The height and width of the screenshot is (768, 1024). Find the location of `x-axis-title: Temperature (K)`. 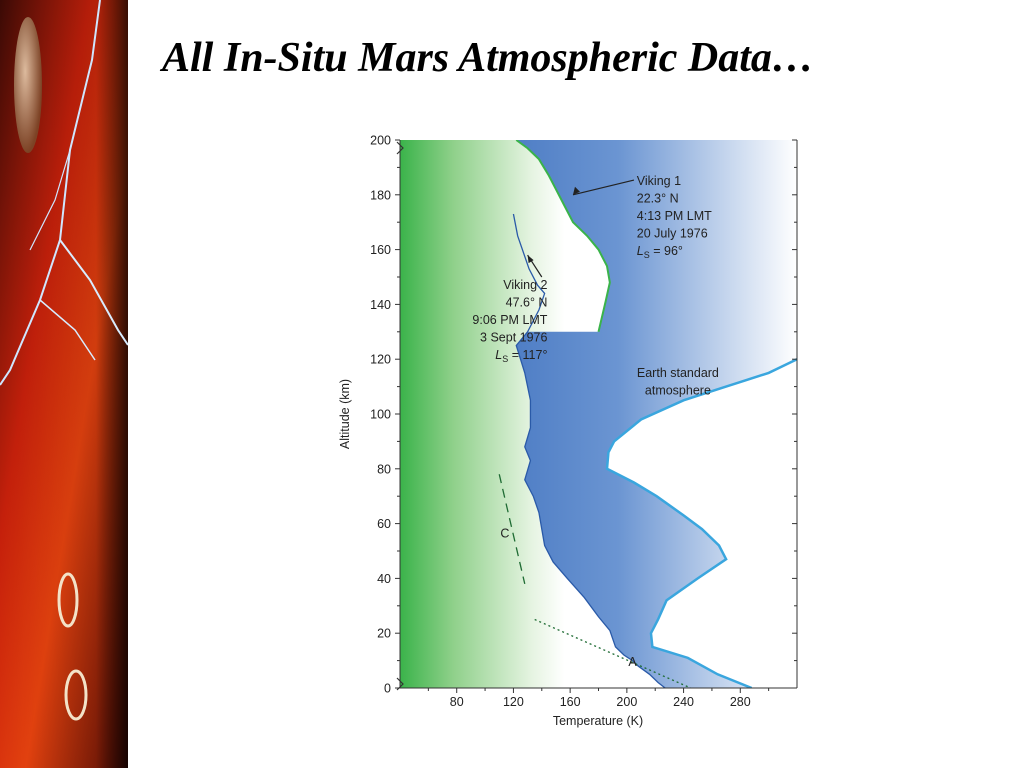

x-axis-title: Temperature (K) is located at coordinates (598, 721).